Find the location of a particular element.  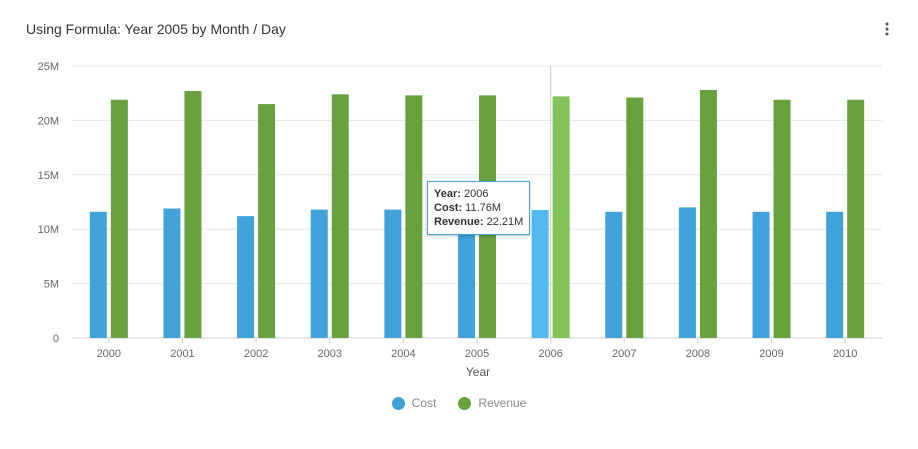

tooltip-revenue-value: 22.21M is located at coordinates (505, 222).